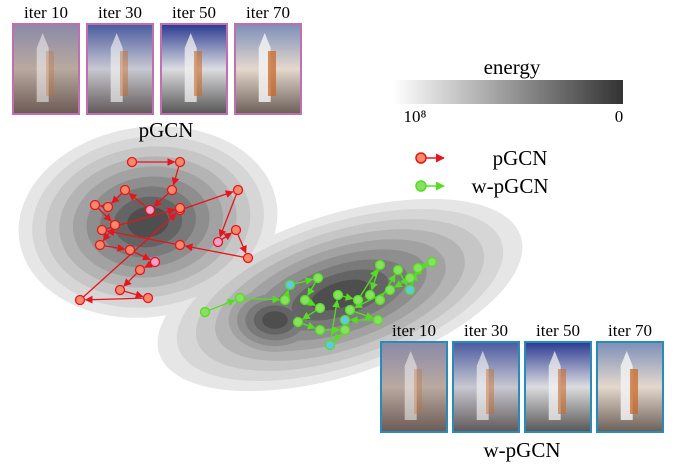 Image resolution: width=677 pixels, height=466 pixels. What do you see at coordinates (508, 92) in the screenshot?
I see `colorbar` at bounding box center [508, 92].